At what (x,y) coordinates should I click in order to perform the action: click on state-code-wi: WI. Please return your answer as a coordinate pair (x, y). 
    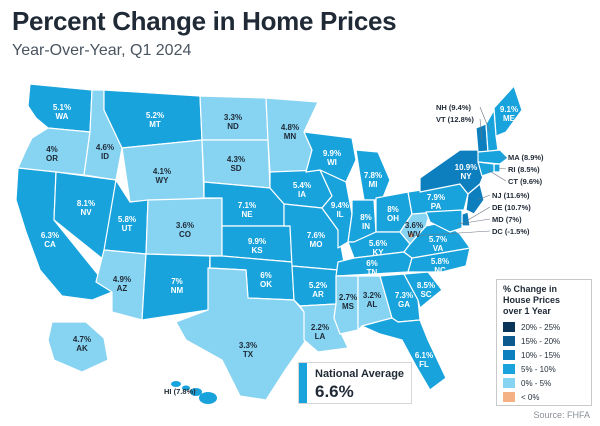
    Looking at the image, I should click on (332, 162).